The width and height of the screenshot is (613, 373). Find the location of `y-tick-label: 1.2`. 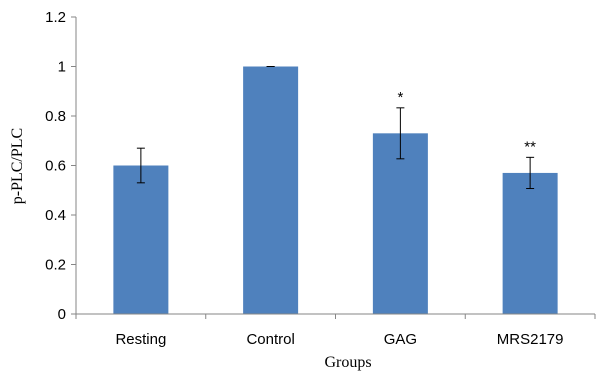

y-tick-label: 1.2 is located at coordinates (55, 17).